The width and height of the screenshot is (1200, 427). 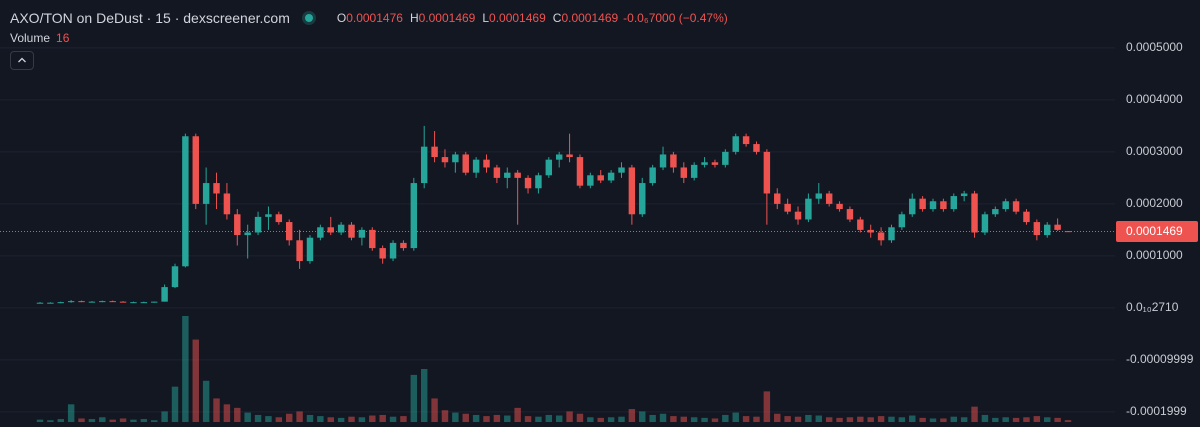 What do you see at coordinates (341, 18) in the screenshot?
I see `ohlc-key: O` at bounding box center [341, 18].